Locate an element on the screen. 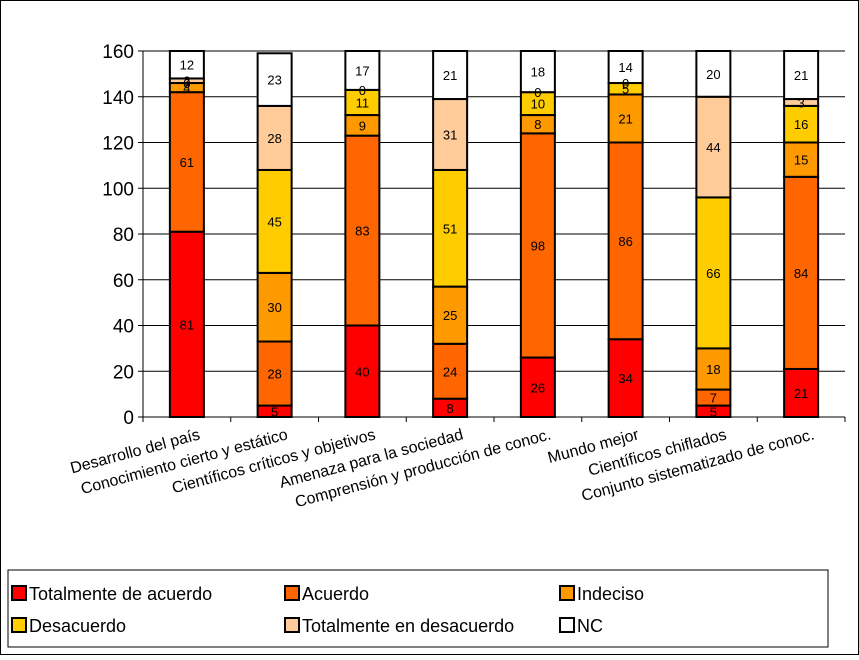  data-label: 2 is located at coordinates (186, 81).